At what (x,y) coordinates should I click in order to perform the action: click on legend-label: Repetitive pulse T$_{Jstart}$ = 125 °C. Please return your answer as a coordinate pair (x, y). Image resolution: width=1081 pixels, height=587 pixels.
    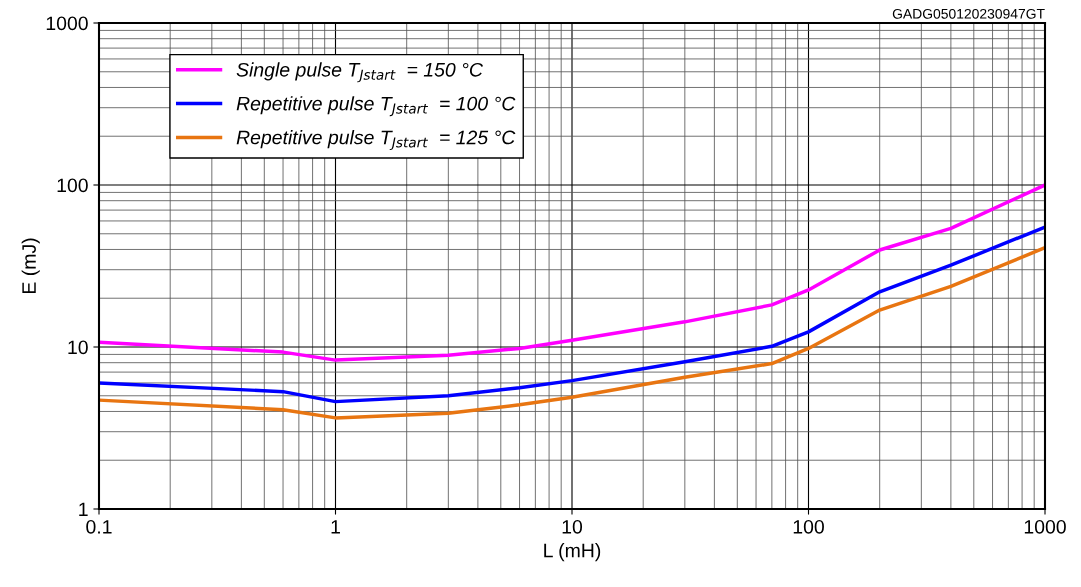
    Looking at the image, I should click on (376, 140).